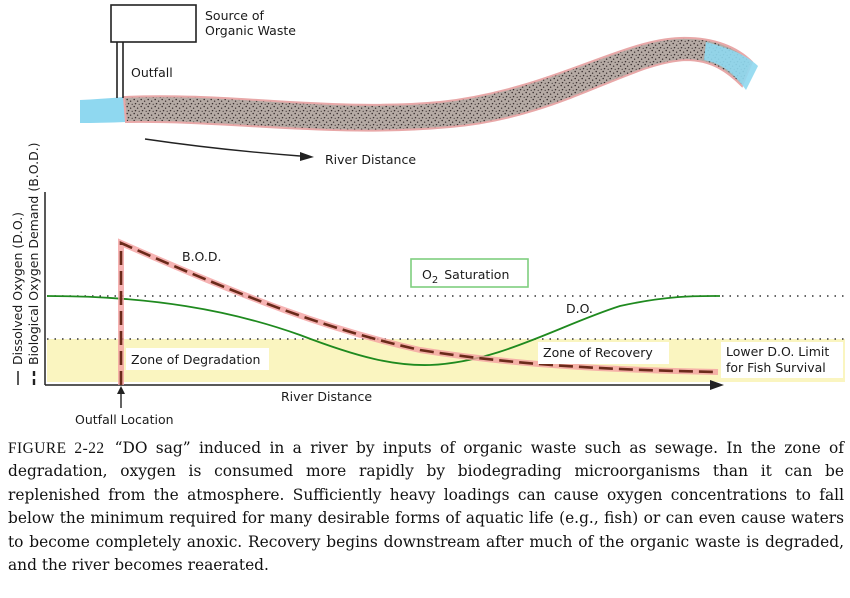  What do you see at coordinates (17, 288) in the screenshot?
I see `y-axis-label-do: Dissolved Oxygen (D.O.)` at bounding box center [17, 288].